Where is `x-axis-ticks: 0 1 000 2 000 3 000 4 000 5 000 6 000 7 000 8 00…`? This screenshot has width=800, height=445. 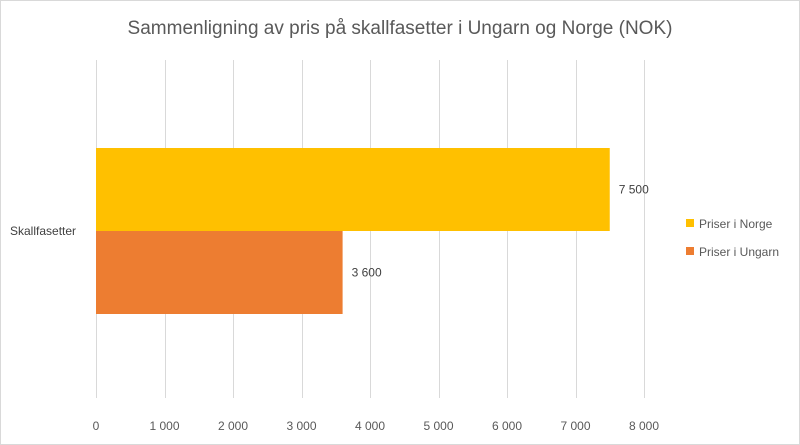
x-axis-ticks: 0 1 000 2 000 3 000 4 000 5 000 6 000 7 000 8 00… is located at coordinates (376, 426).